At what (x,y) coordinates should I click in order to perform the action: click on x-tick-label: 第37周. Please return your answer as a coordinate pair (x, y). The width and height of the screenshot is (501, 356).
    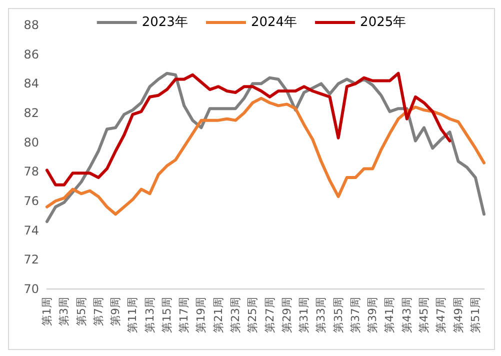
    Looking at the image, I should click on (355, 315).